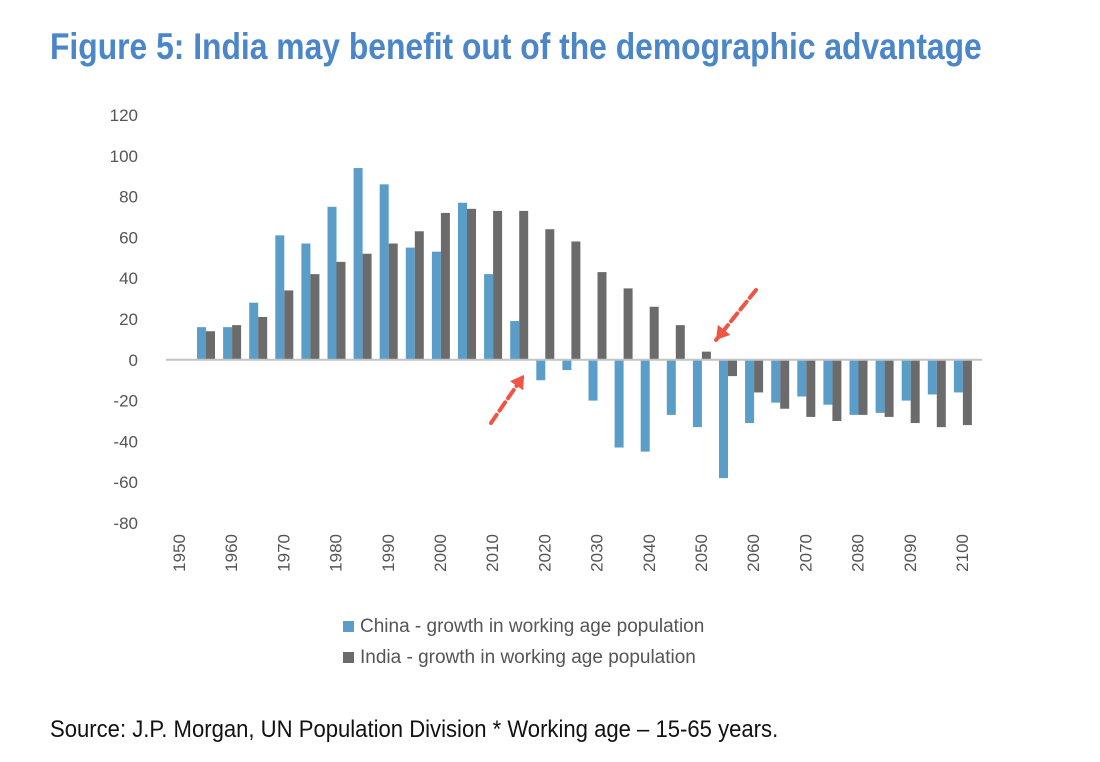  I want to click on india-bar-2035, so click(628, 324).